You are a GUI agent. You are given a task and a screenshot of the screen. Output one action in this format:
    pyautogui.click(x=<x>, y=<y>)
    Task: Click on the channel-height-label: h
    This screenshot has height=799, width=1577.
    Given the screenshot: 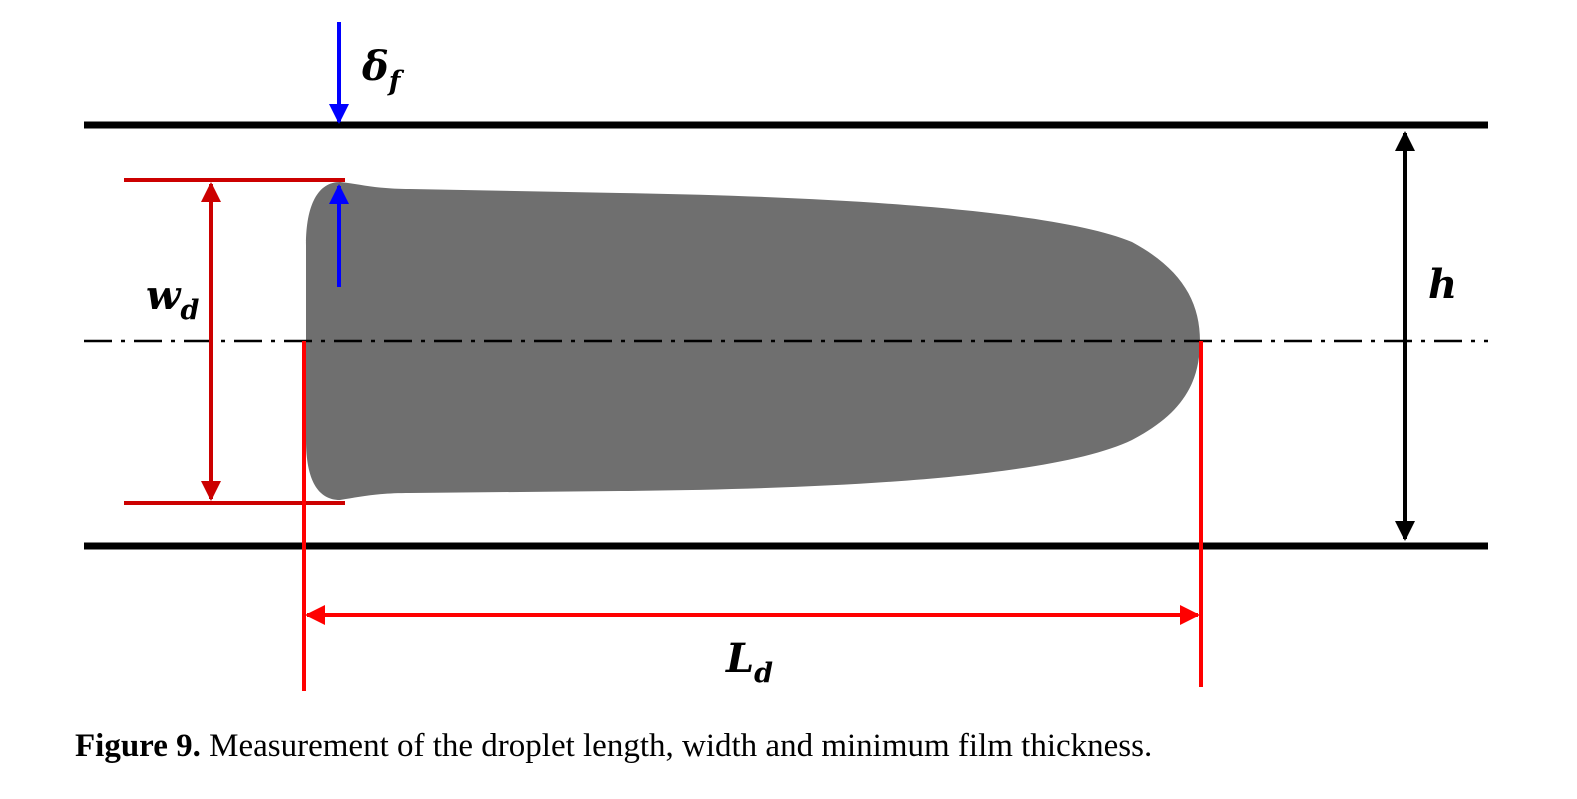 What is the action you would take?
    pyautogui.click(x=1442, y=284)
    